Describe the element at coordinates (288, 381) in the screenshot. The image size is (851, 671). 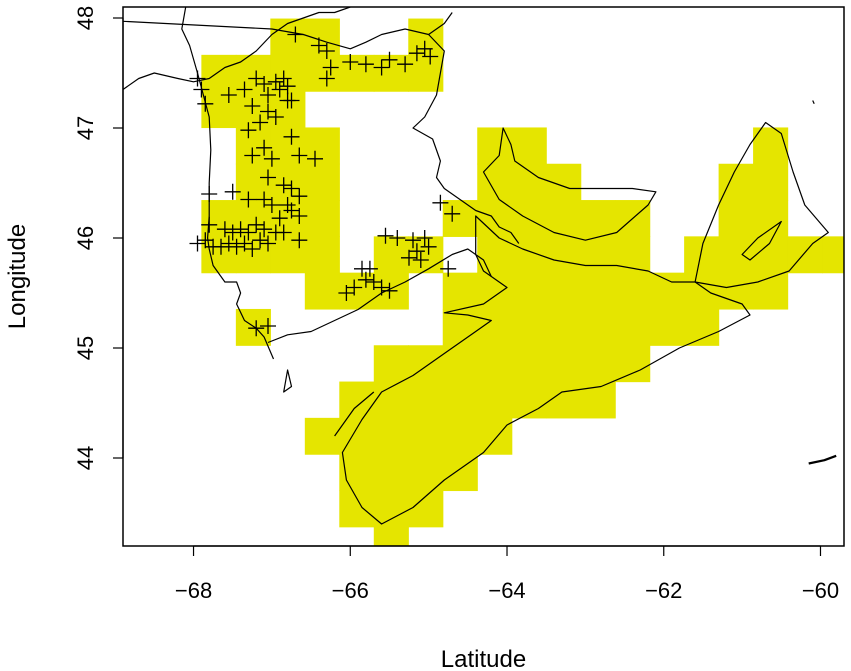
I see `grand-manan-island-line` at that location.